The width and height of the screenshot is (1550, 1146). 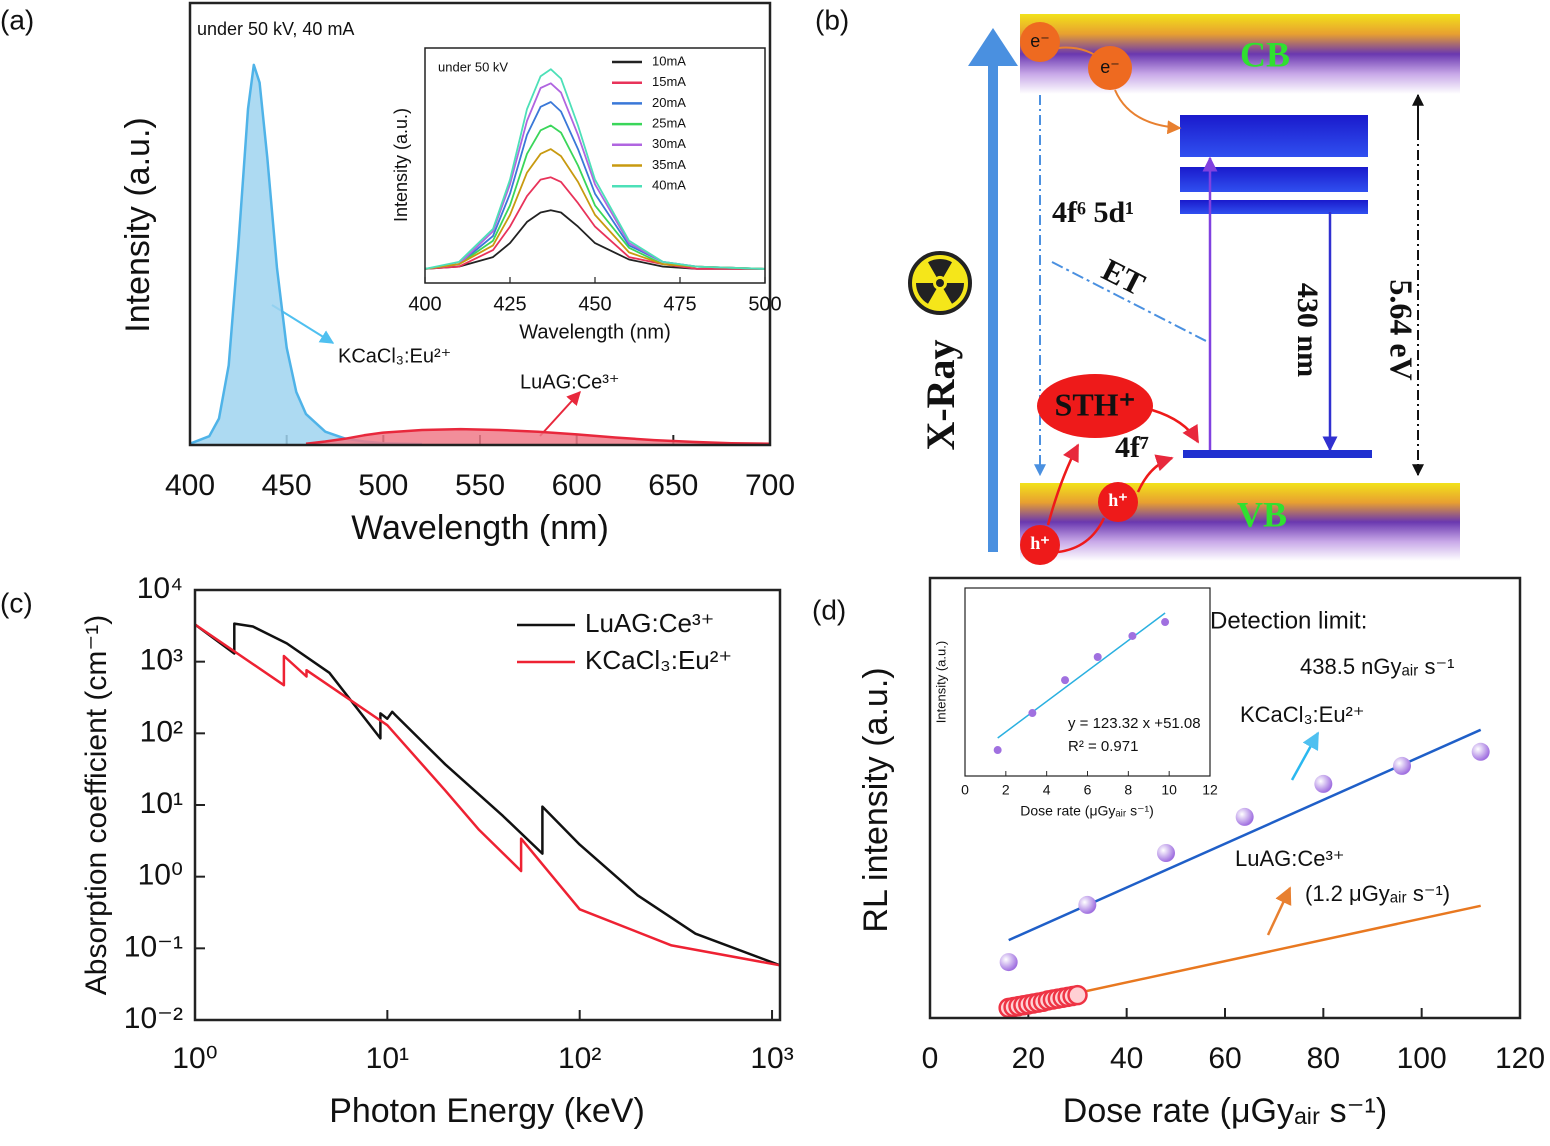 What do you see at coordinates (1307, 330) in the screenshot?
I see `emission-label: 430 nm` at bounding box center [1307, 330].